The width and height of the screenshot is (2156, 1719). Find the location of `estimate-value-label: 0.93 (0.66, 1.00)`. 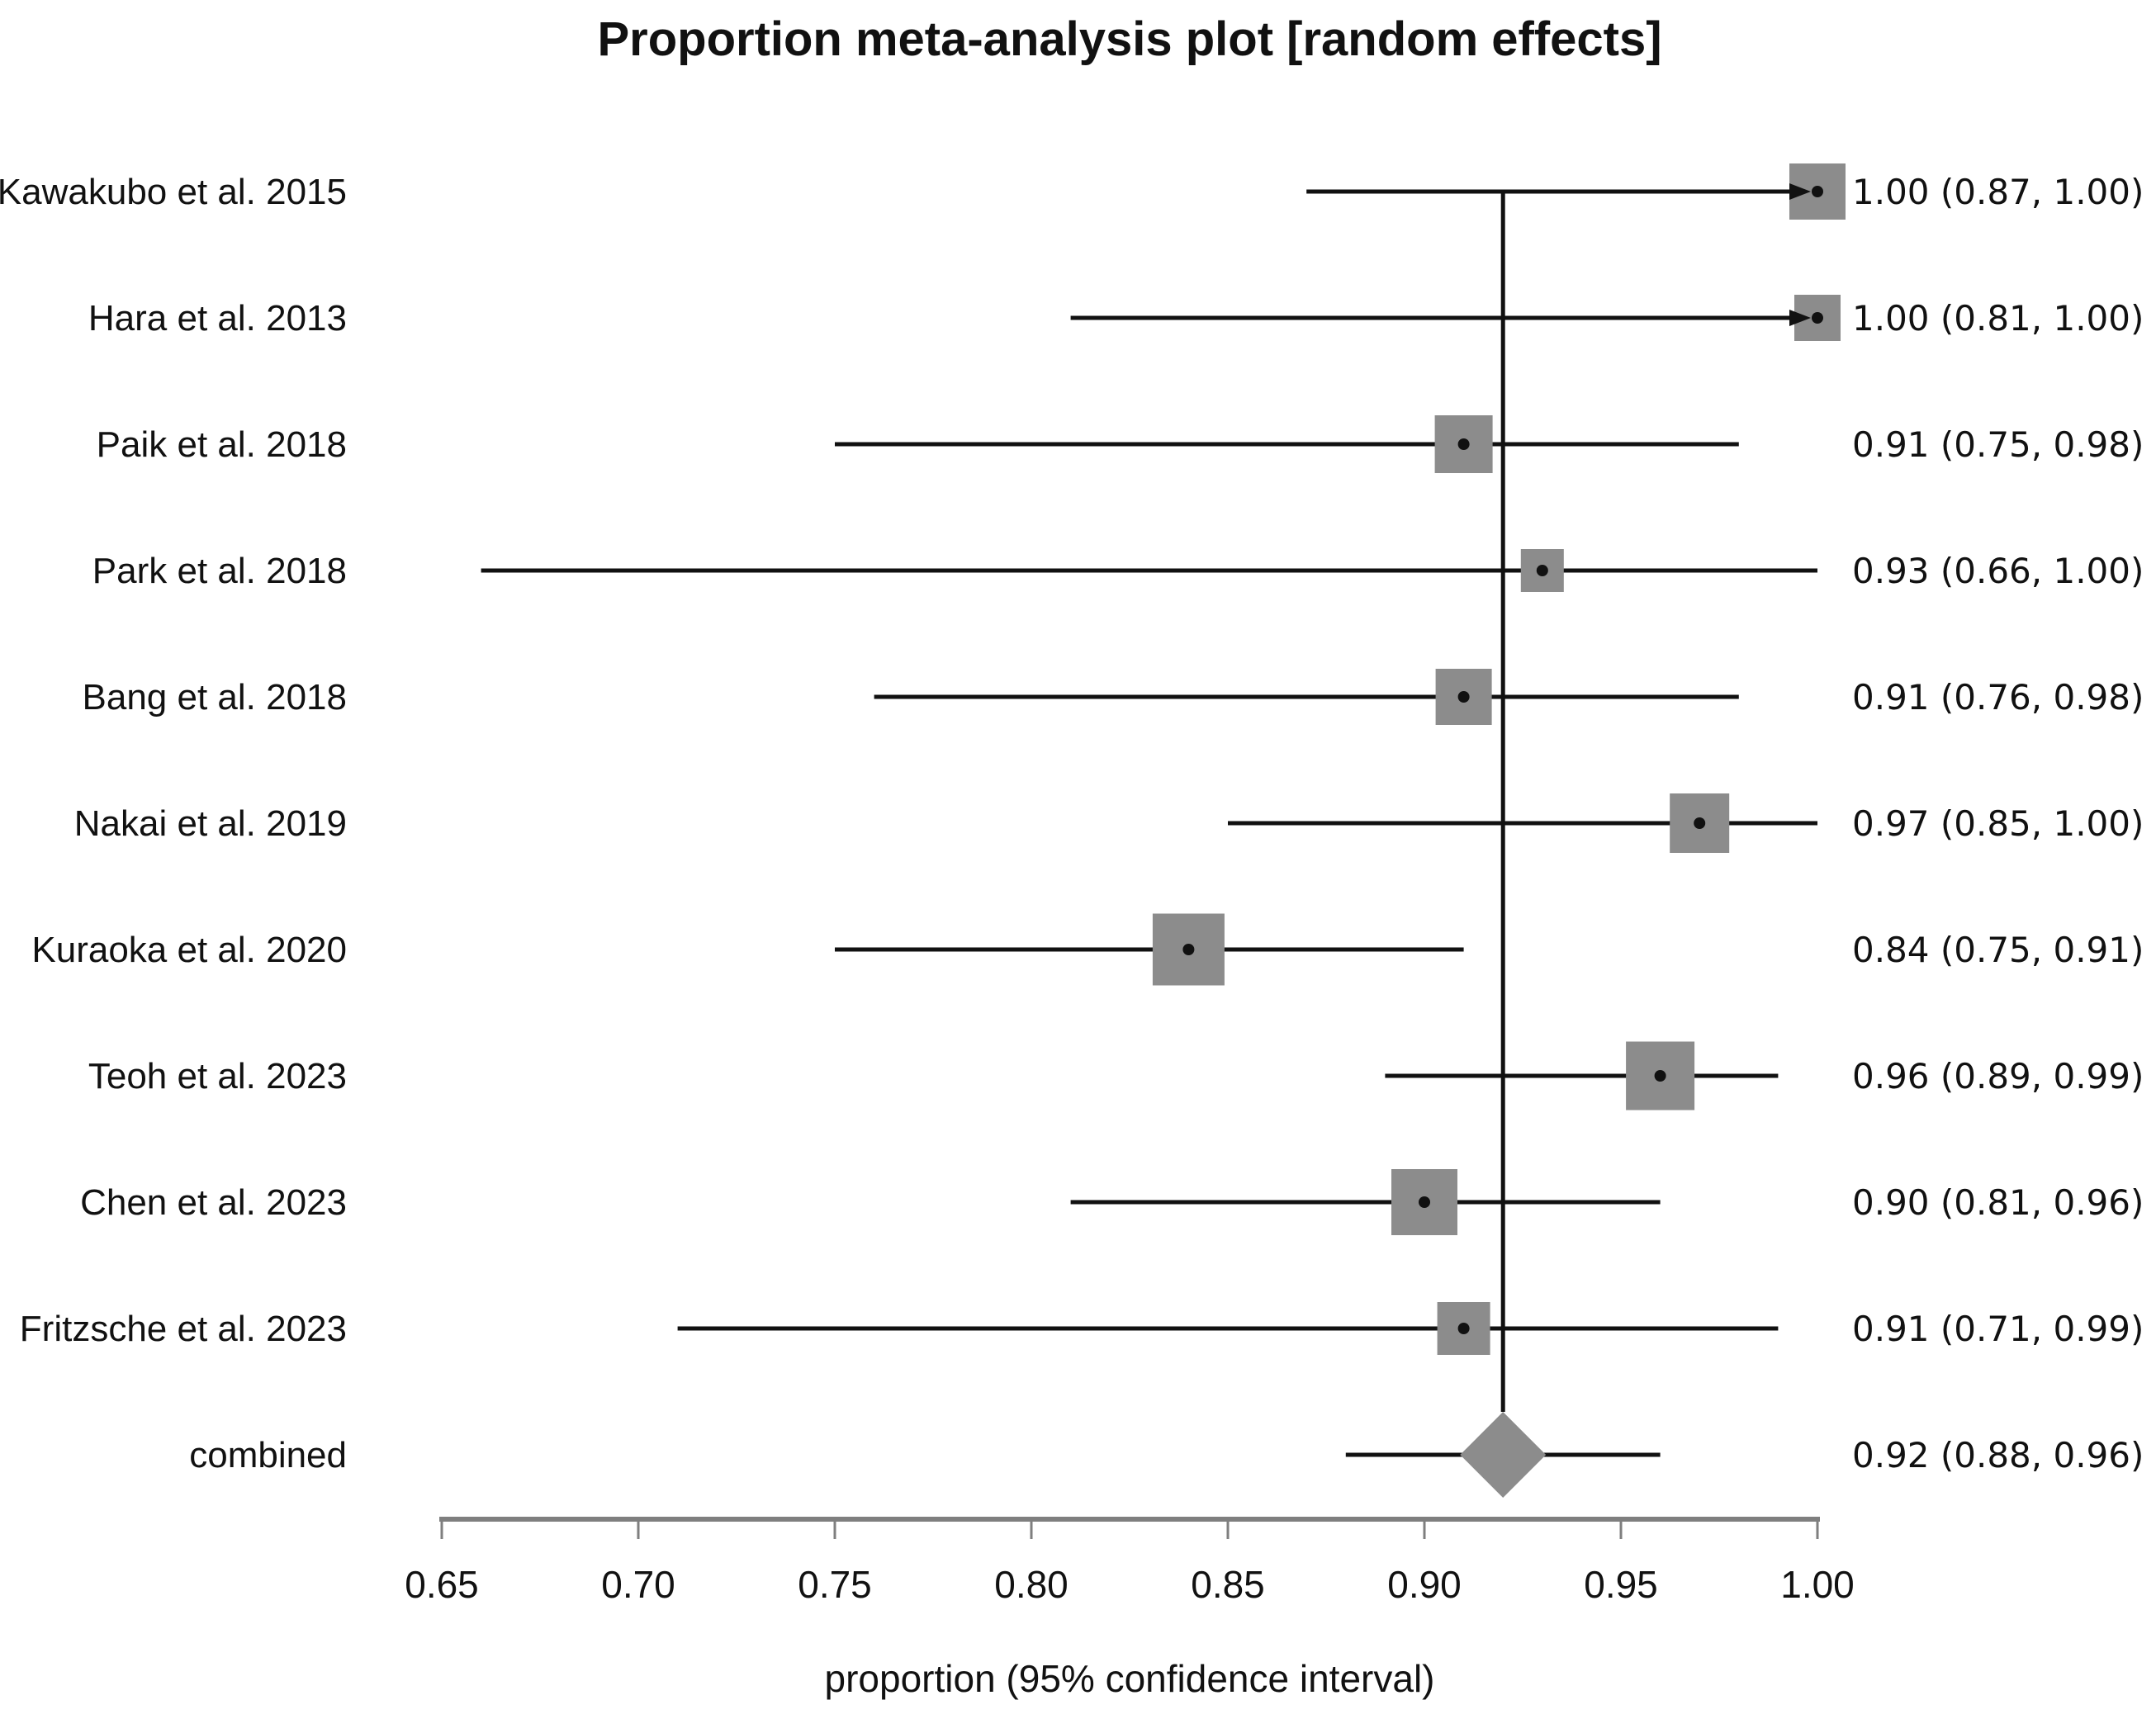

estimate-value-label: 0.93 (0.66, 1.00) is located at coordinates (1998, 571).